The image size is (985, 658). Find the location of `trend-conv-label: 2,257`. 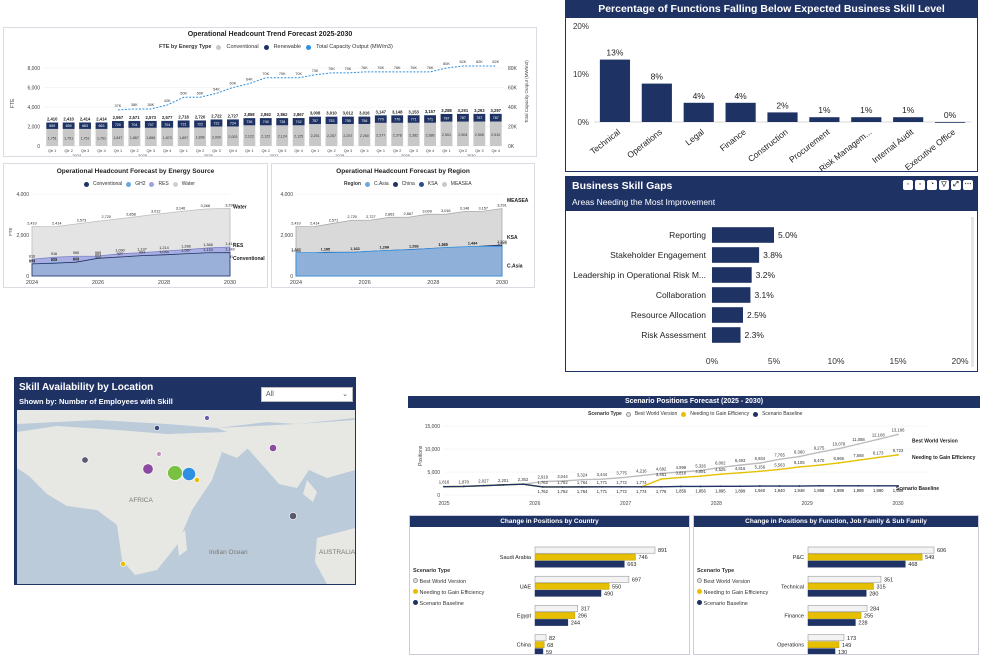

trend-conv-label: 2,257 is located at coordinates (331, 136).